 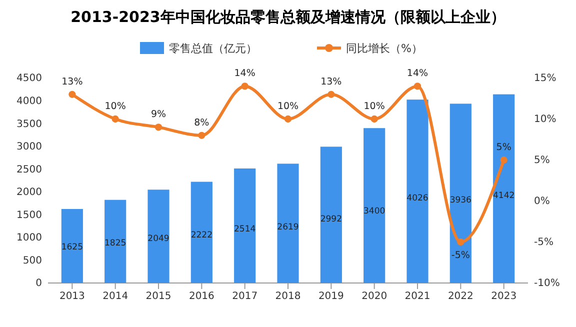 I want to click on x-tick-label: 2018, so click(x=288, y=296).